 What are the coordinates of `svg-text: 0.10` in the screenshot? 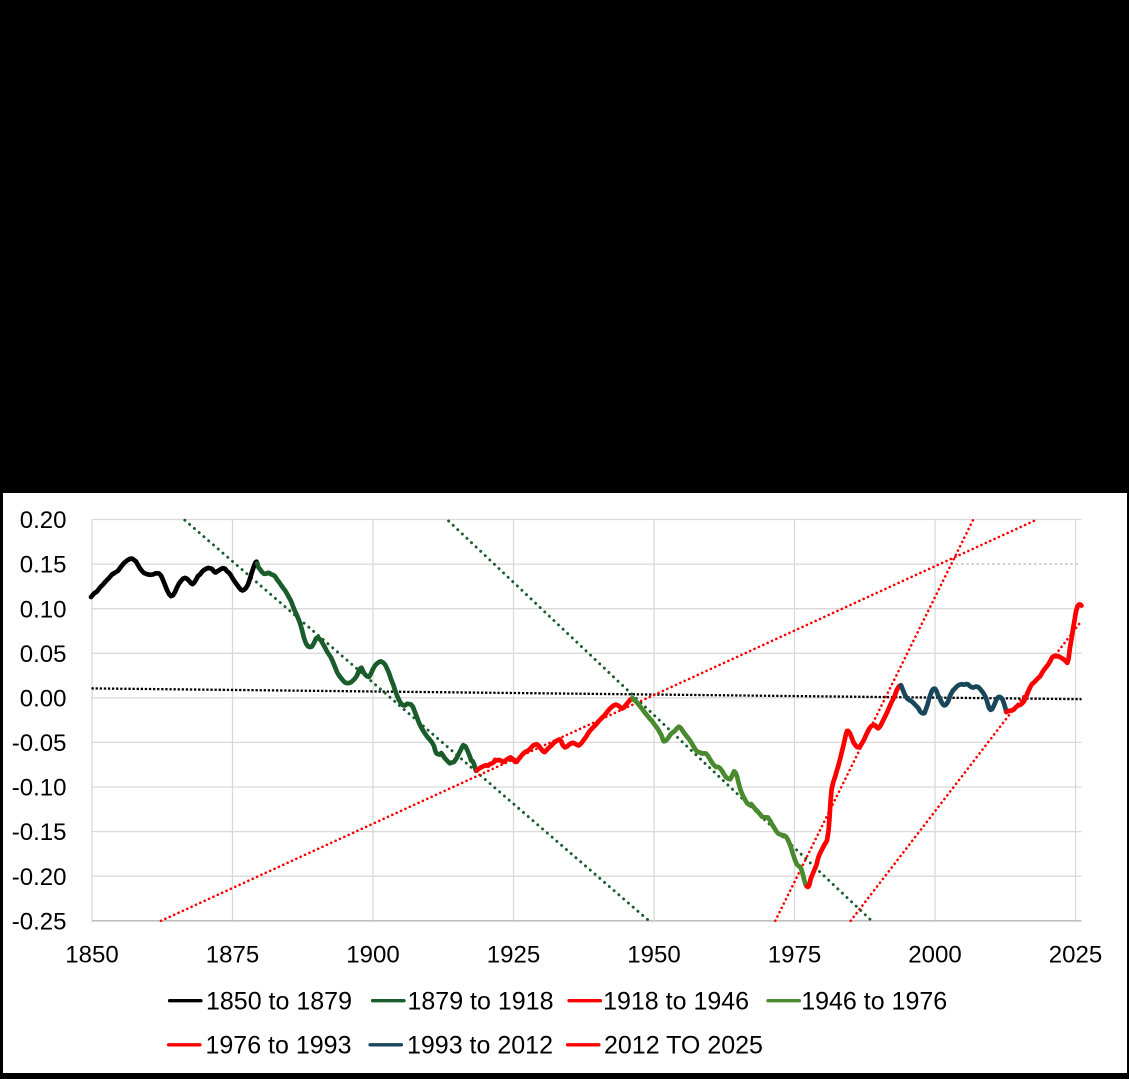 It's located at (43, 609).